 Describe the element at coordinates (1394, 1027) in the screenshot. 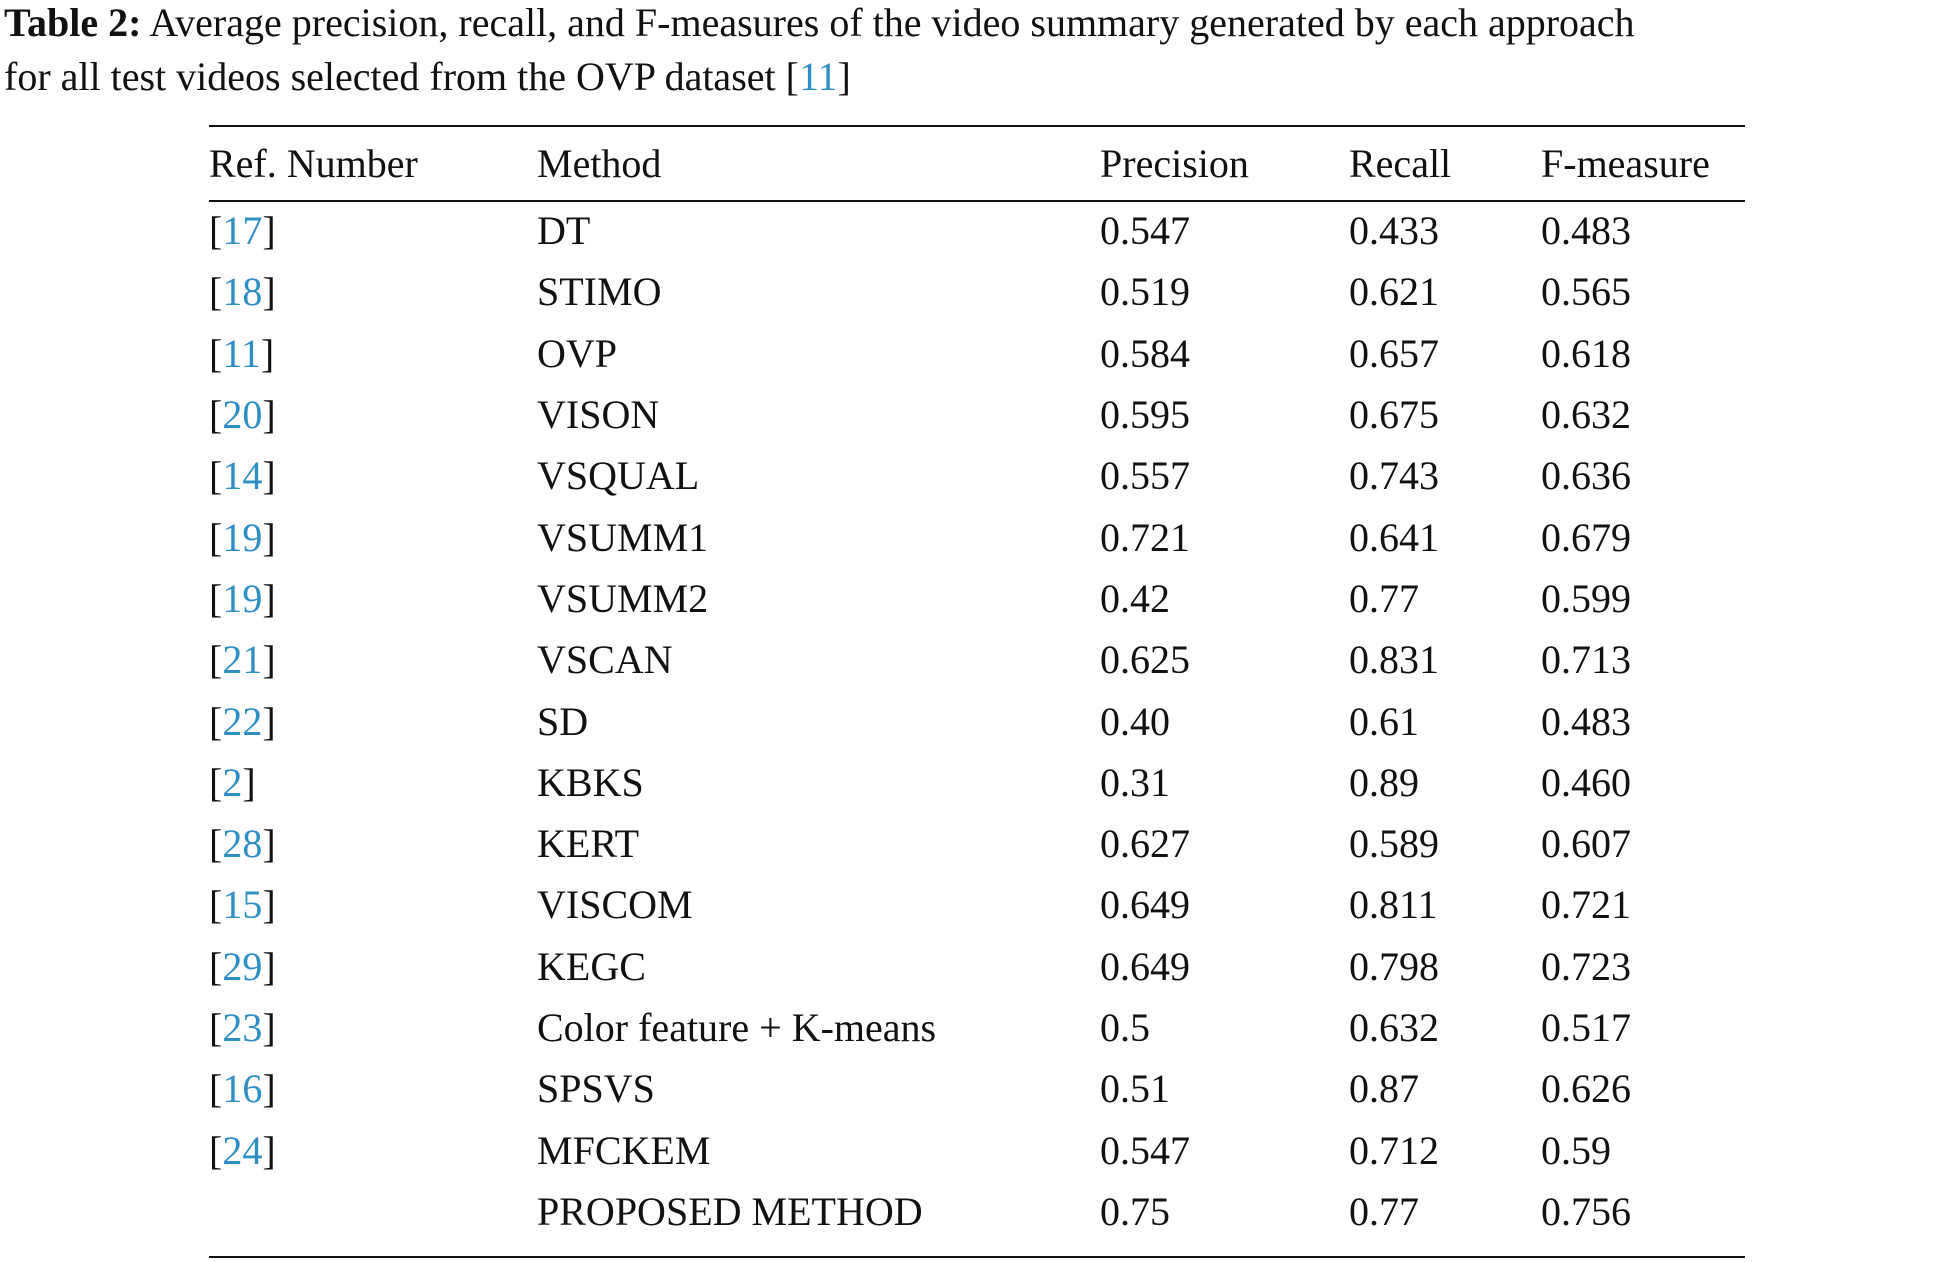

I see `recall-cell: 0.632` at that location.